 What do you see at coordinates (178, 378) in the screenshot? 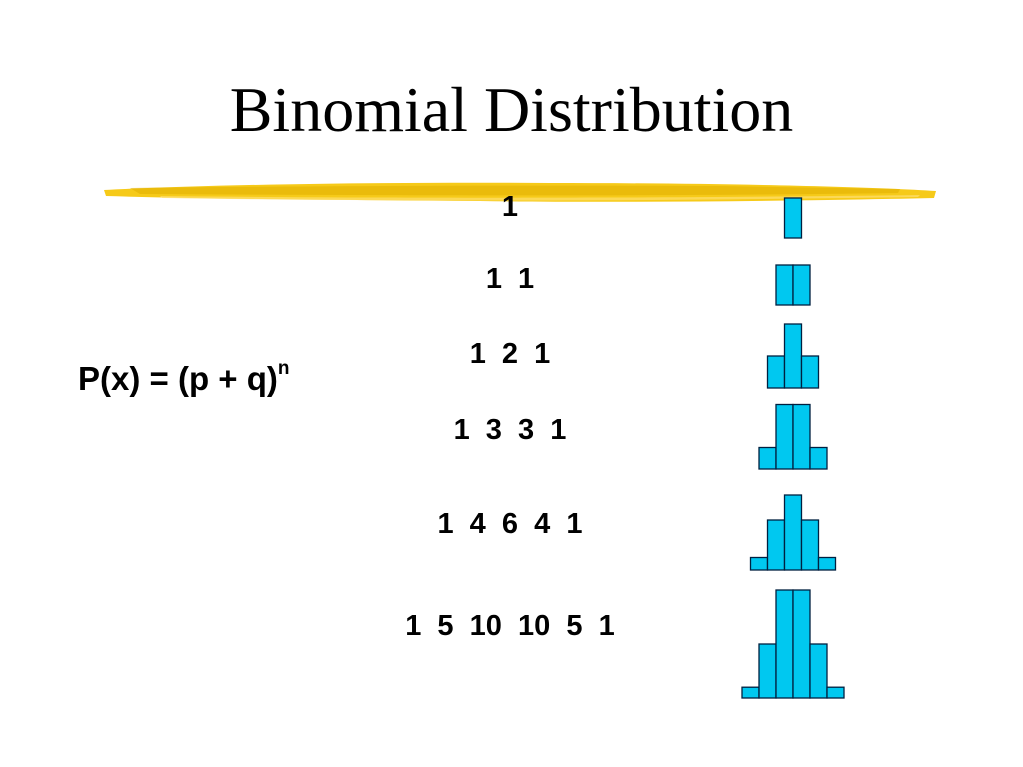
I see `formula-base: P(x) = (p + q)` at bounding box center [178, 378].